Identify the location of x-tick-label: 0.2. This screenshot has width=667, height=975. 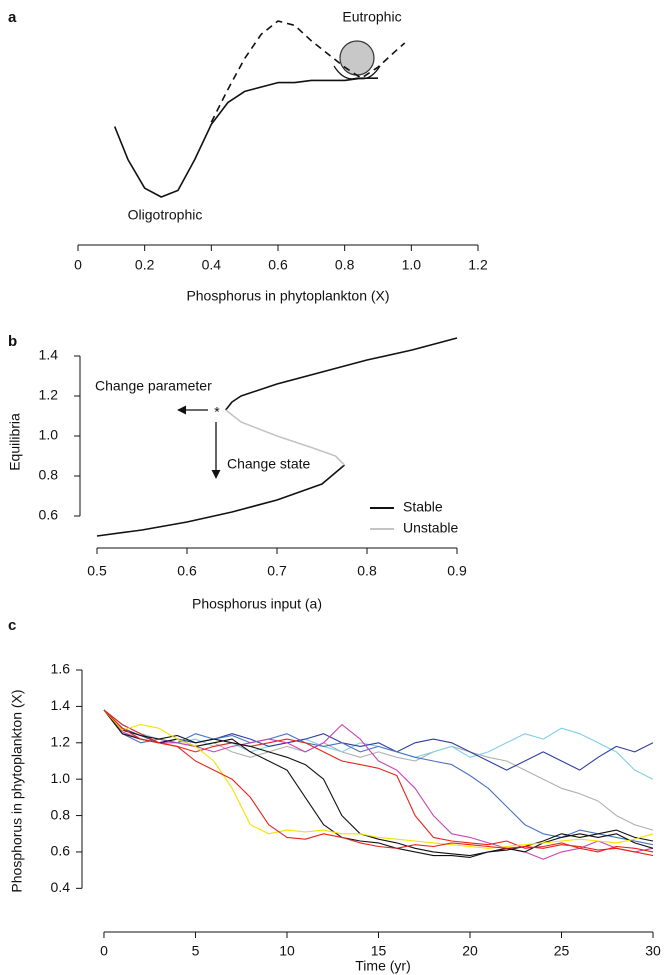
(145, 265).